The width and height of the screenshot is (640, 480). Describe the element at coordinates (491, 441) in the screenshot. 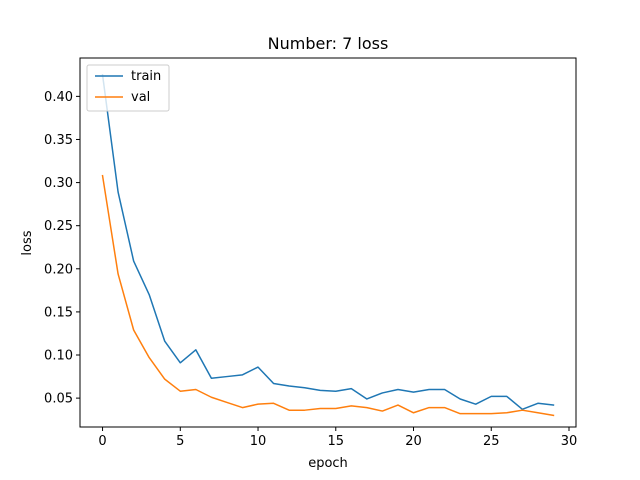

I see `x-tick-label: 25` at that location.